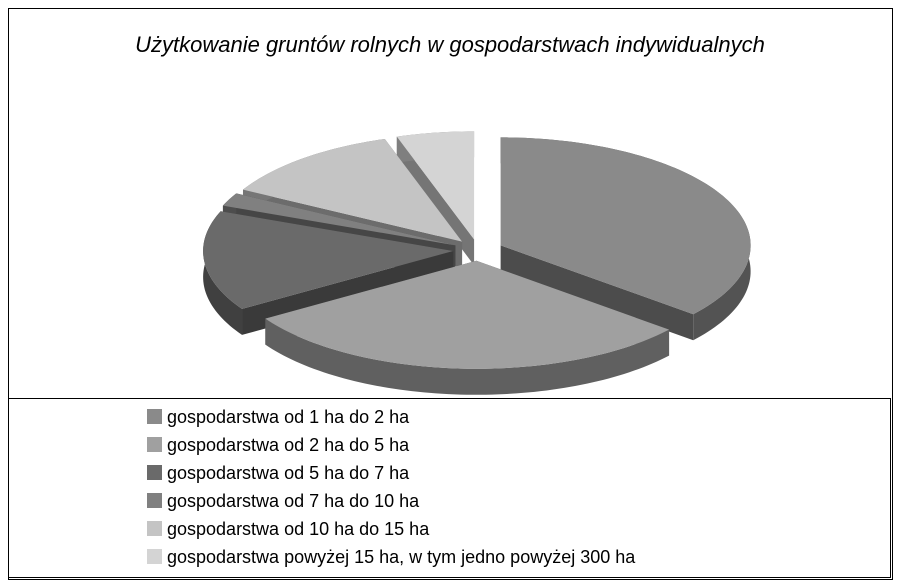 The image size is (903, 588). What do you see at coordinates (288, 417) in the screenshot?
I see `legend-label: gospodarstwa od 1 ha do 2 ha` at bounding box center [288, 417].